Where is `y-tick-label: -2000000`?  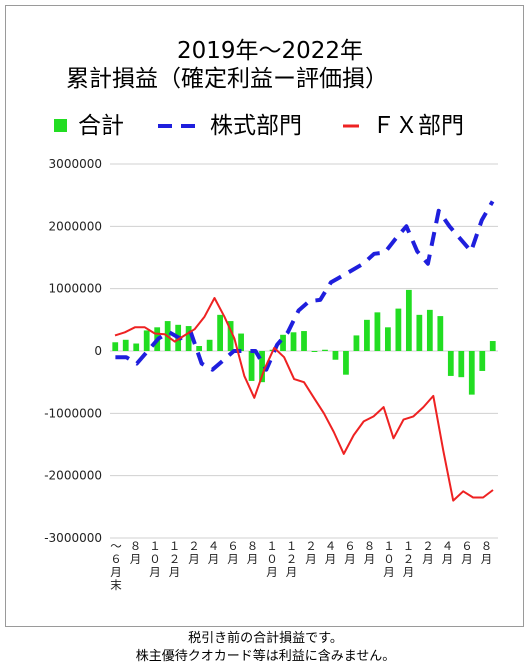 y-tick-label: -2000000 is located at coordinates (73, 476).